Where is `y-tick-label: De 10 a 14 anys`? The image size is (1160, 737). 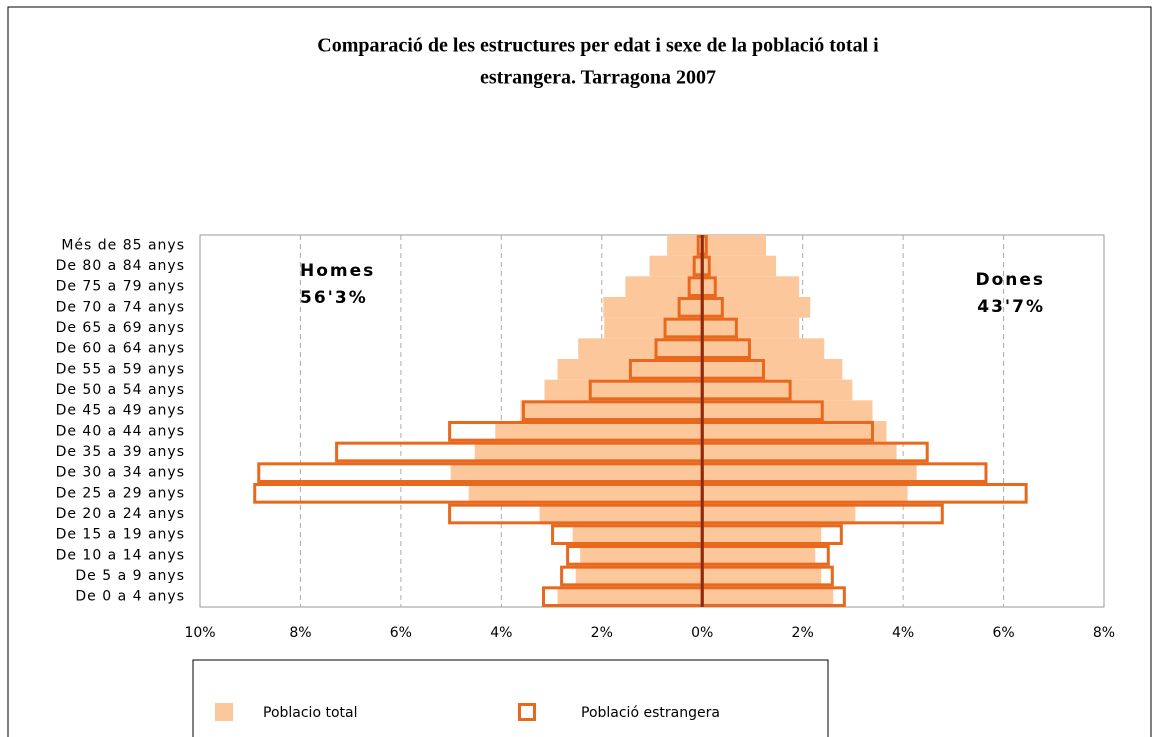
y-tick-label: De 10 a 14 anys is located at coordinates (120, 555).